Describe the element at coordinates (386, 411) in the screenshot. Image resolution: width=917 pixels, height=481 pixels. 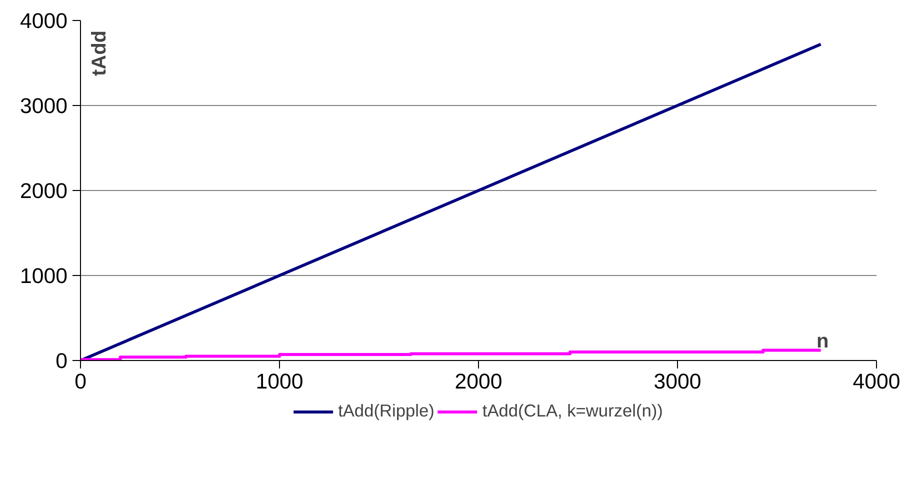
I see `legend-label: tAdd(Ripple)` at that location.